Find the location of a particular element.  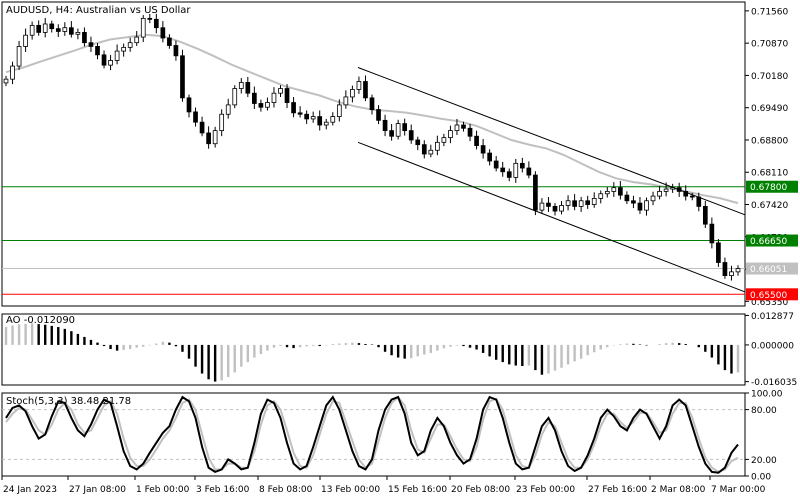

stoch-main-line is located at coordinates (372, 434).